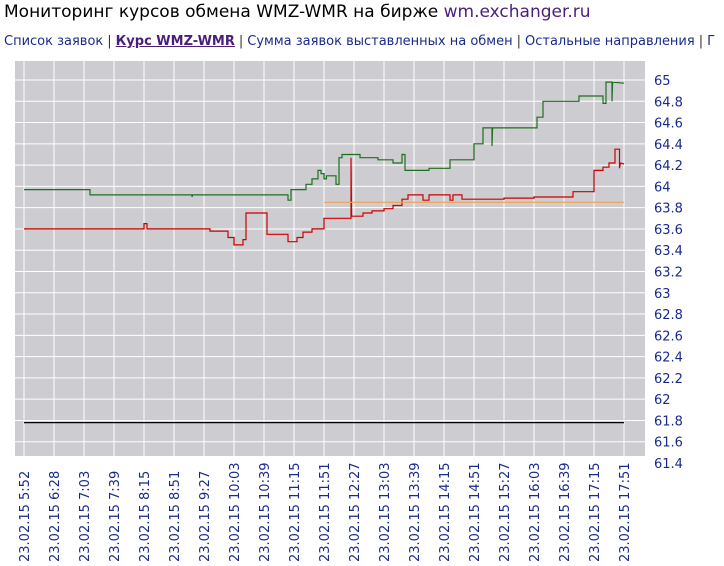  What do you see at coordinates (711, 41) in the screenshot?
I see `nav-link-truncated: Г` at bounding box center [711, 41].